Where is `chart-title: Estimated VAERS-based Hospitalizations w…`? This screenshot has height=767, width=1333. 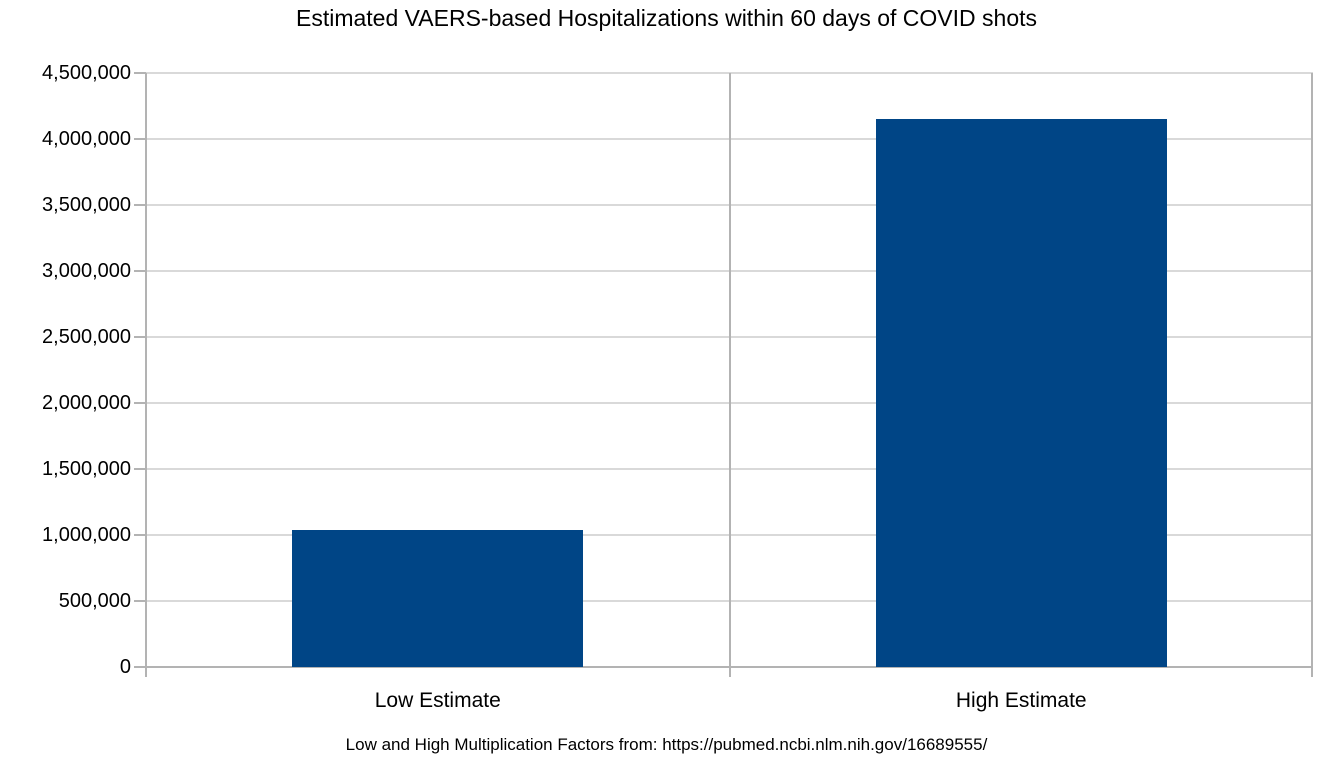
chart-title: Estimated VAERS-based Hospitalizations w… is located at coordinates (666, 18).